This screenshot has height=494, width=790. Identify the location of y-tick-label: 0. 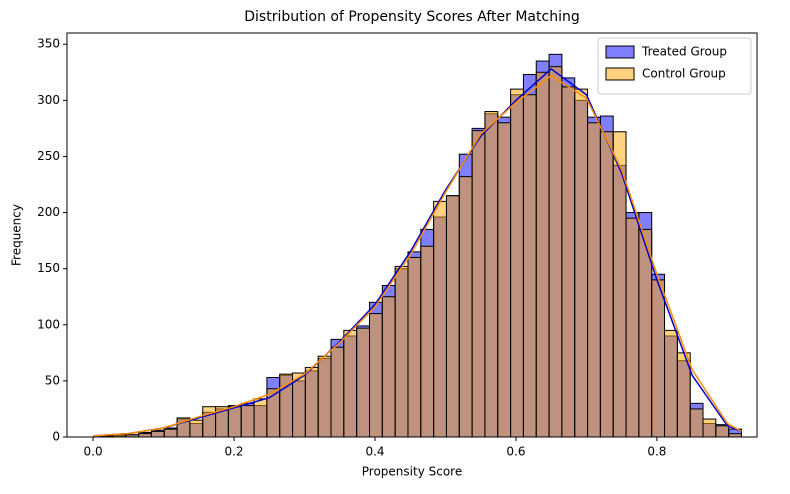
(56, 437).